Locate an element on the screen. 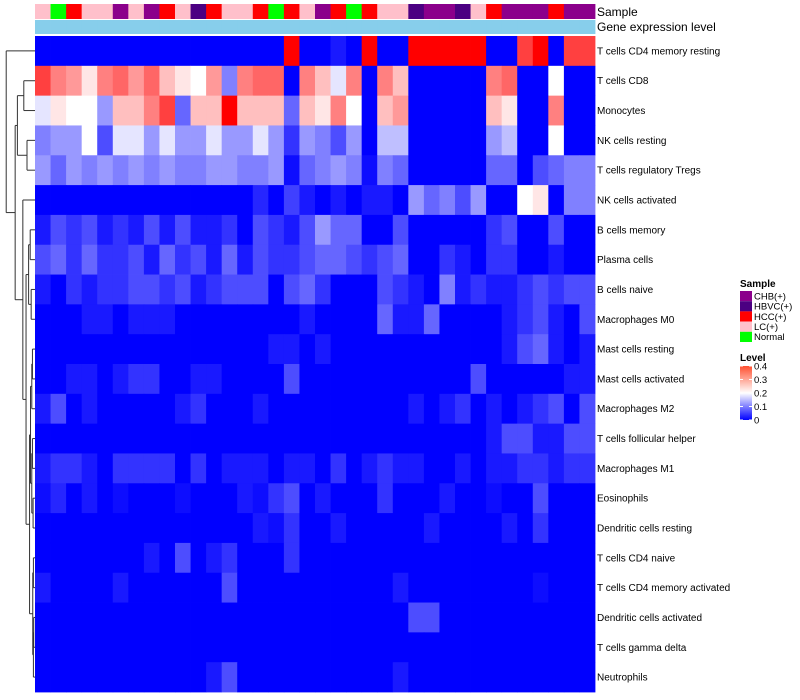 The height and width of the screenshot is (700, 800). row-label: NK cells resting is located at coordinates (631, 141).